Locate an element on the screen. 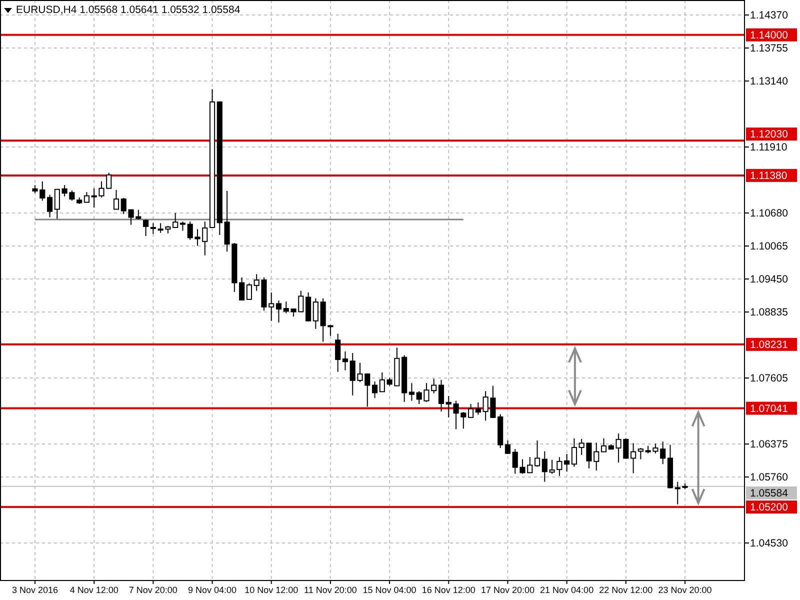 The height and width of the screenshot is (600, 800). ref-line-label: 1.11380 is located at coordinates (769, 176).